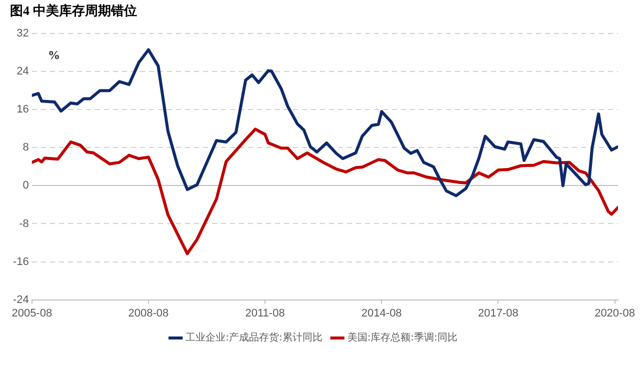  What do you see at coordinates (73, 10) in the screenshot?
I see `chart-title: 图4 中美库存周期错位` at bounding box center [73, 10].